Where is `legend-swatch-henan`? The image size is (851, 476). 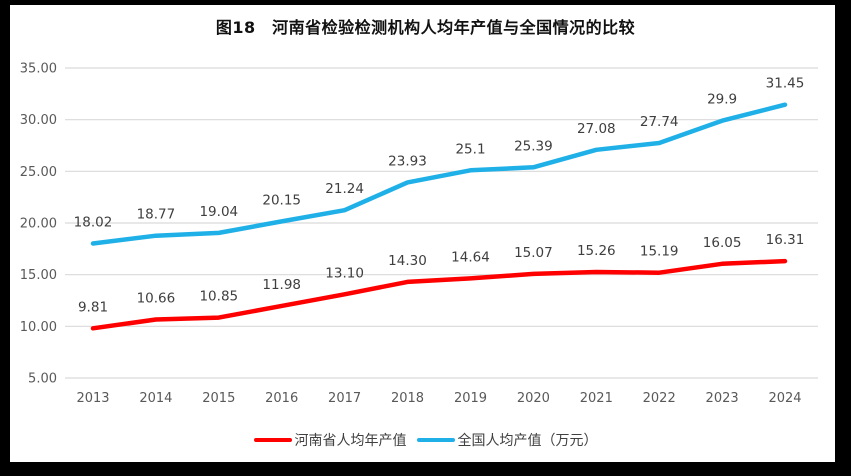 legend-swatch-henan is located at coordinates (272, 440).